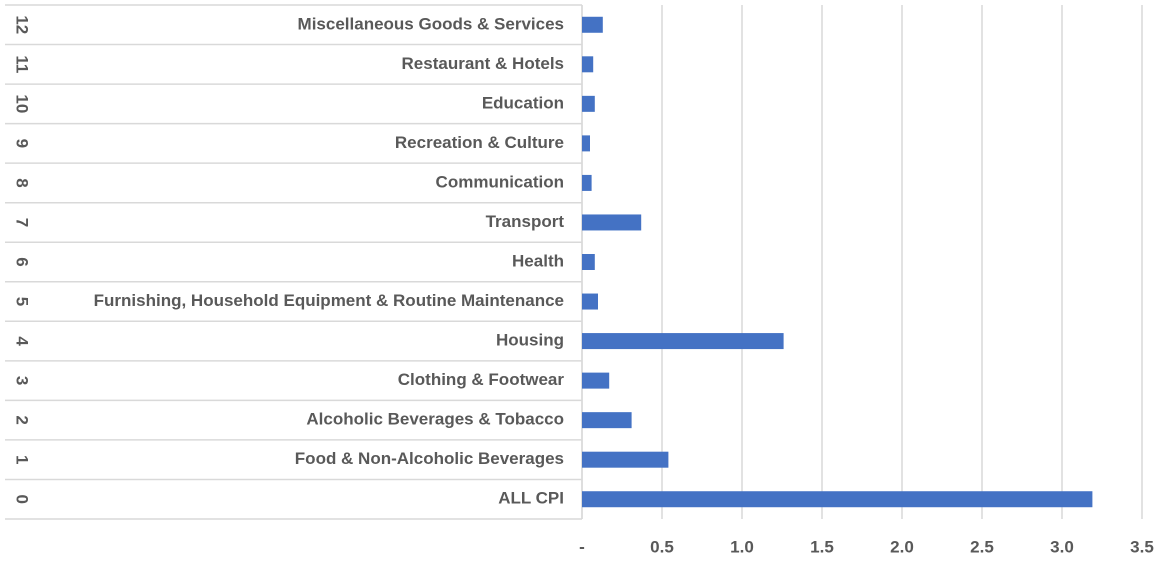 Image resolution: width=1169 pixels, height=563 pixels. What do you see at coordinates (982, 546) in the screenshot?
I see `x-tick-label: 2.5` at bounding box center [982, 546].